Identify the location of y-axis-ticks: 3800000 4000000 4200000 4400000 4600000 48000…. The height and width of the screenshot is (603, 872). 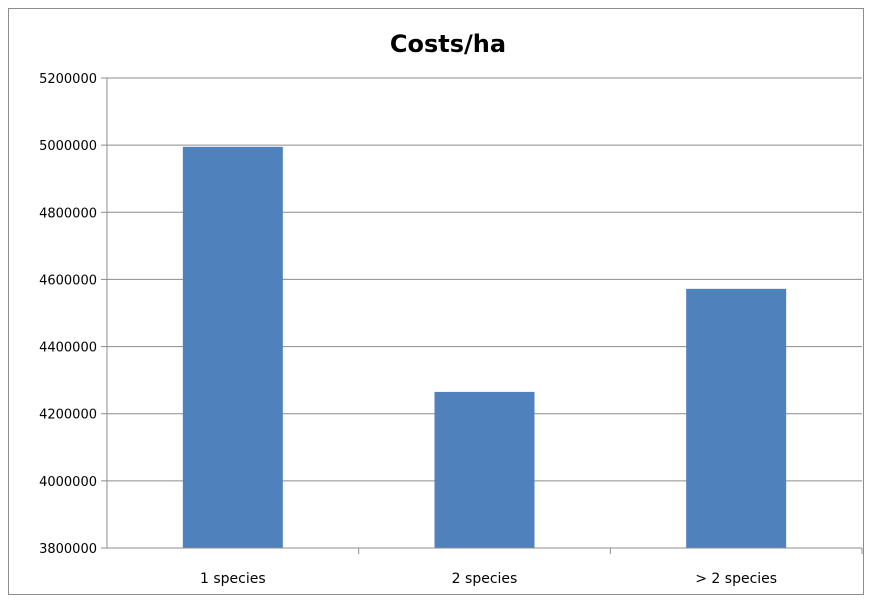
(73, 314).